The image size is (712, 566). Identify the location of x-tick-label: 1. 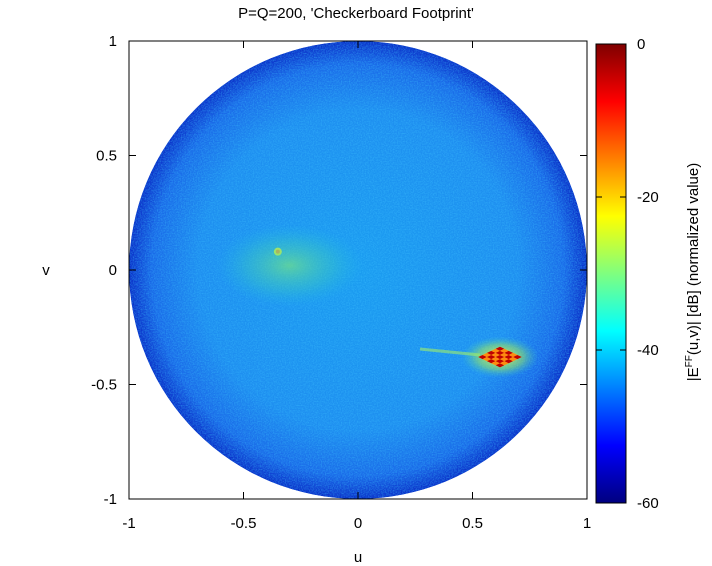
(587, 523).